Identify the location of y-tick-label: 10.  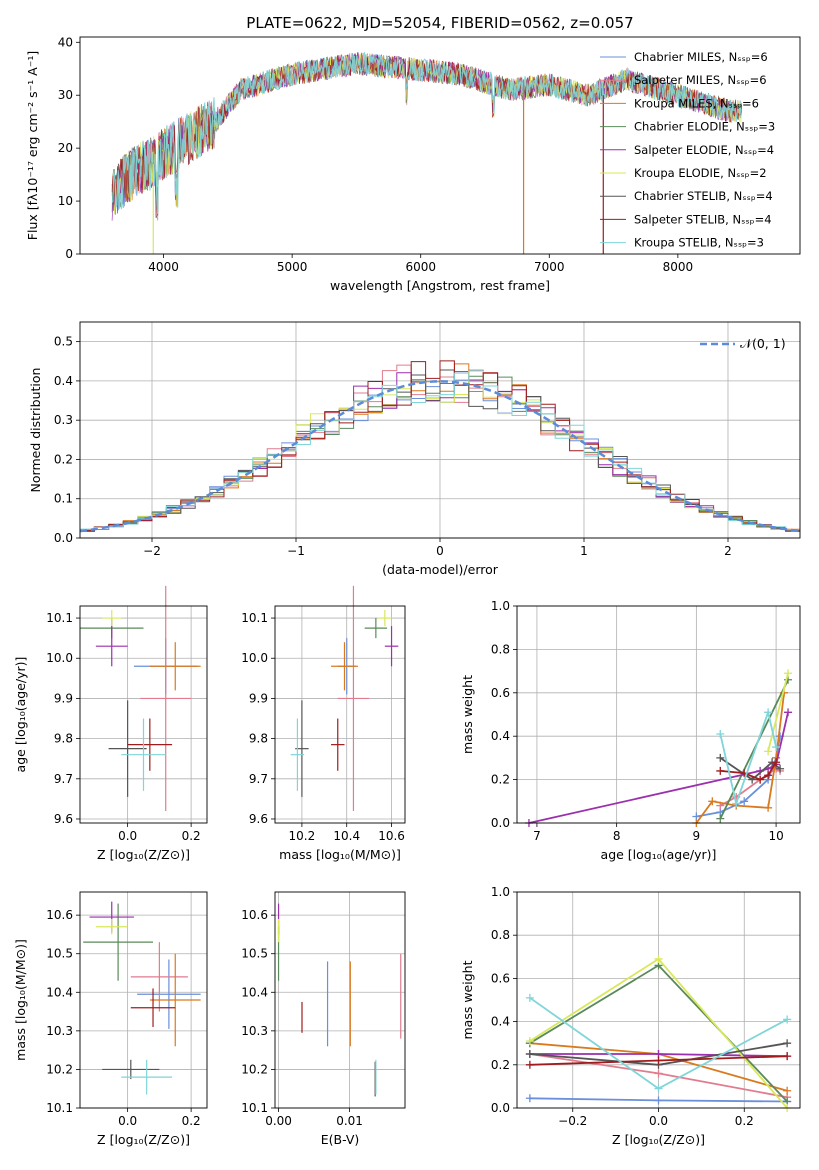
(65, 201).